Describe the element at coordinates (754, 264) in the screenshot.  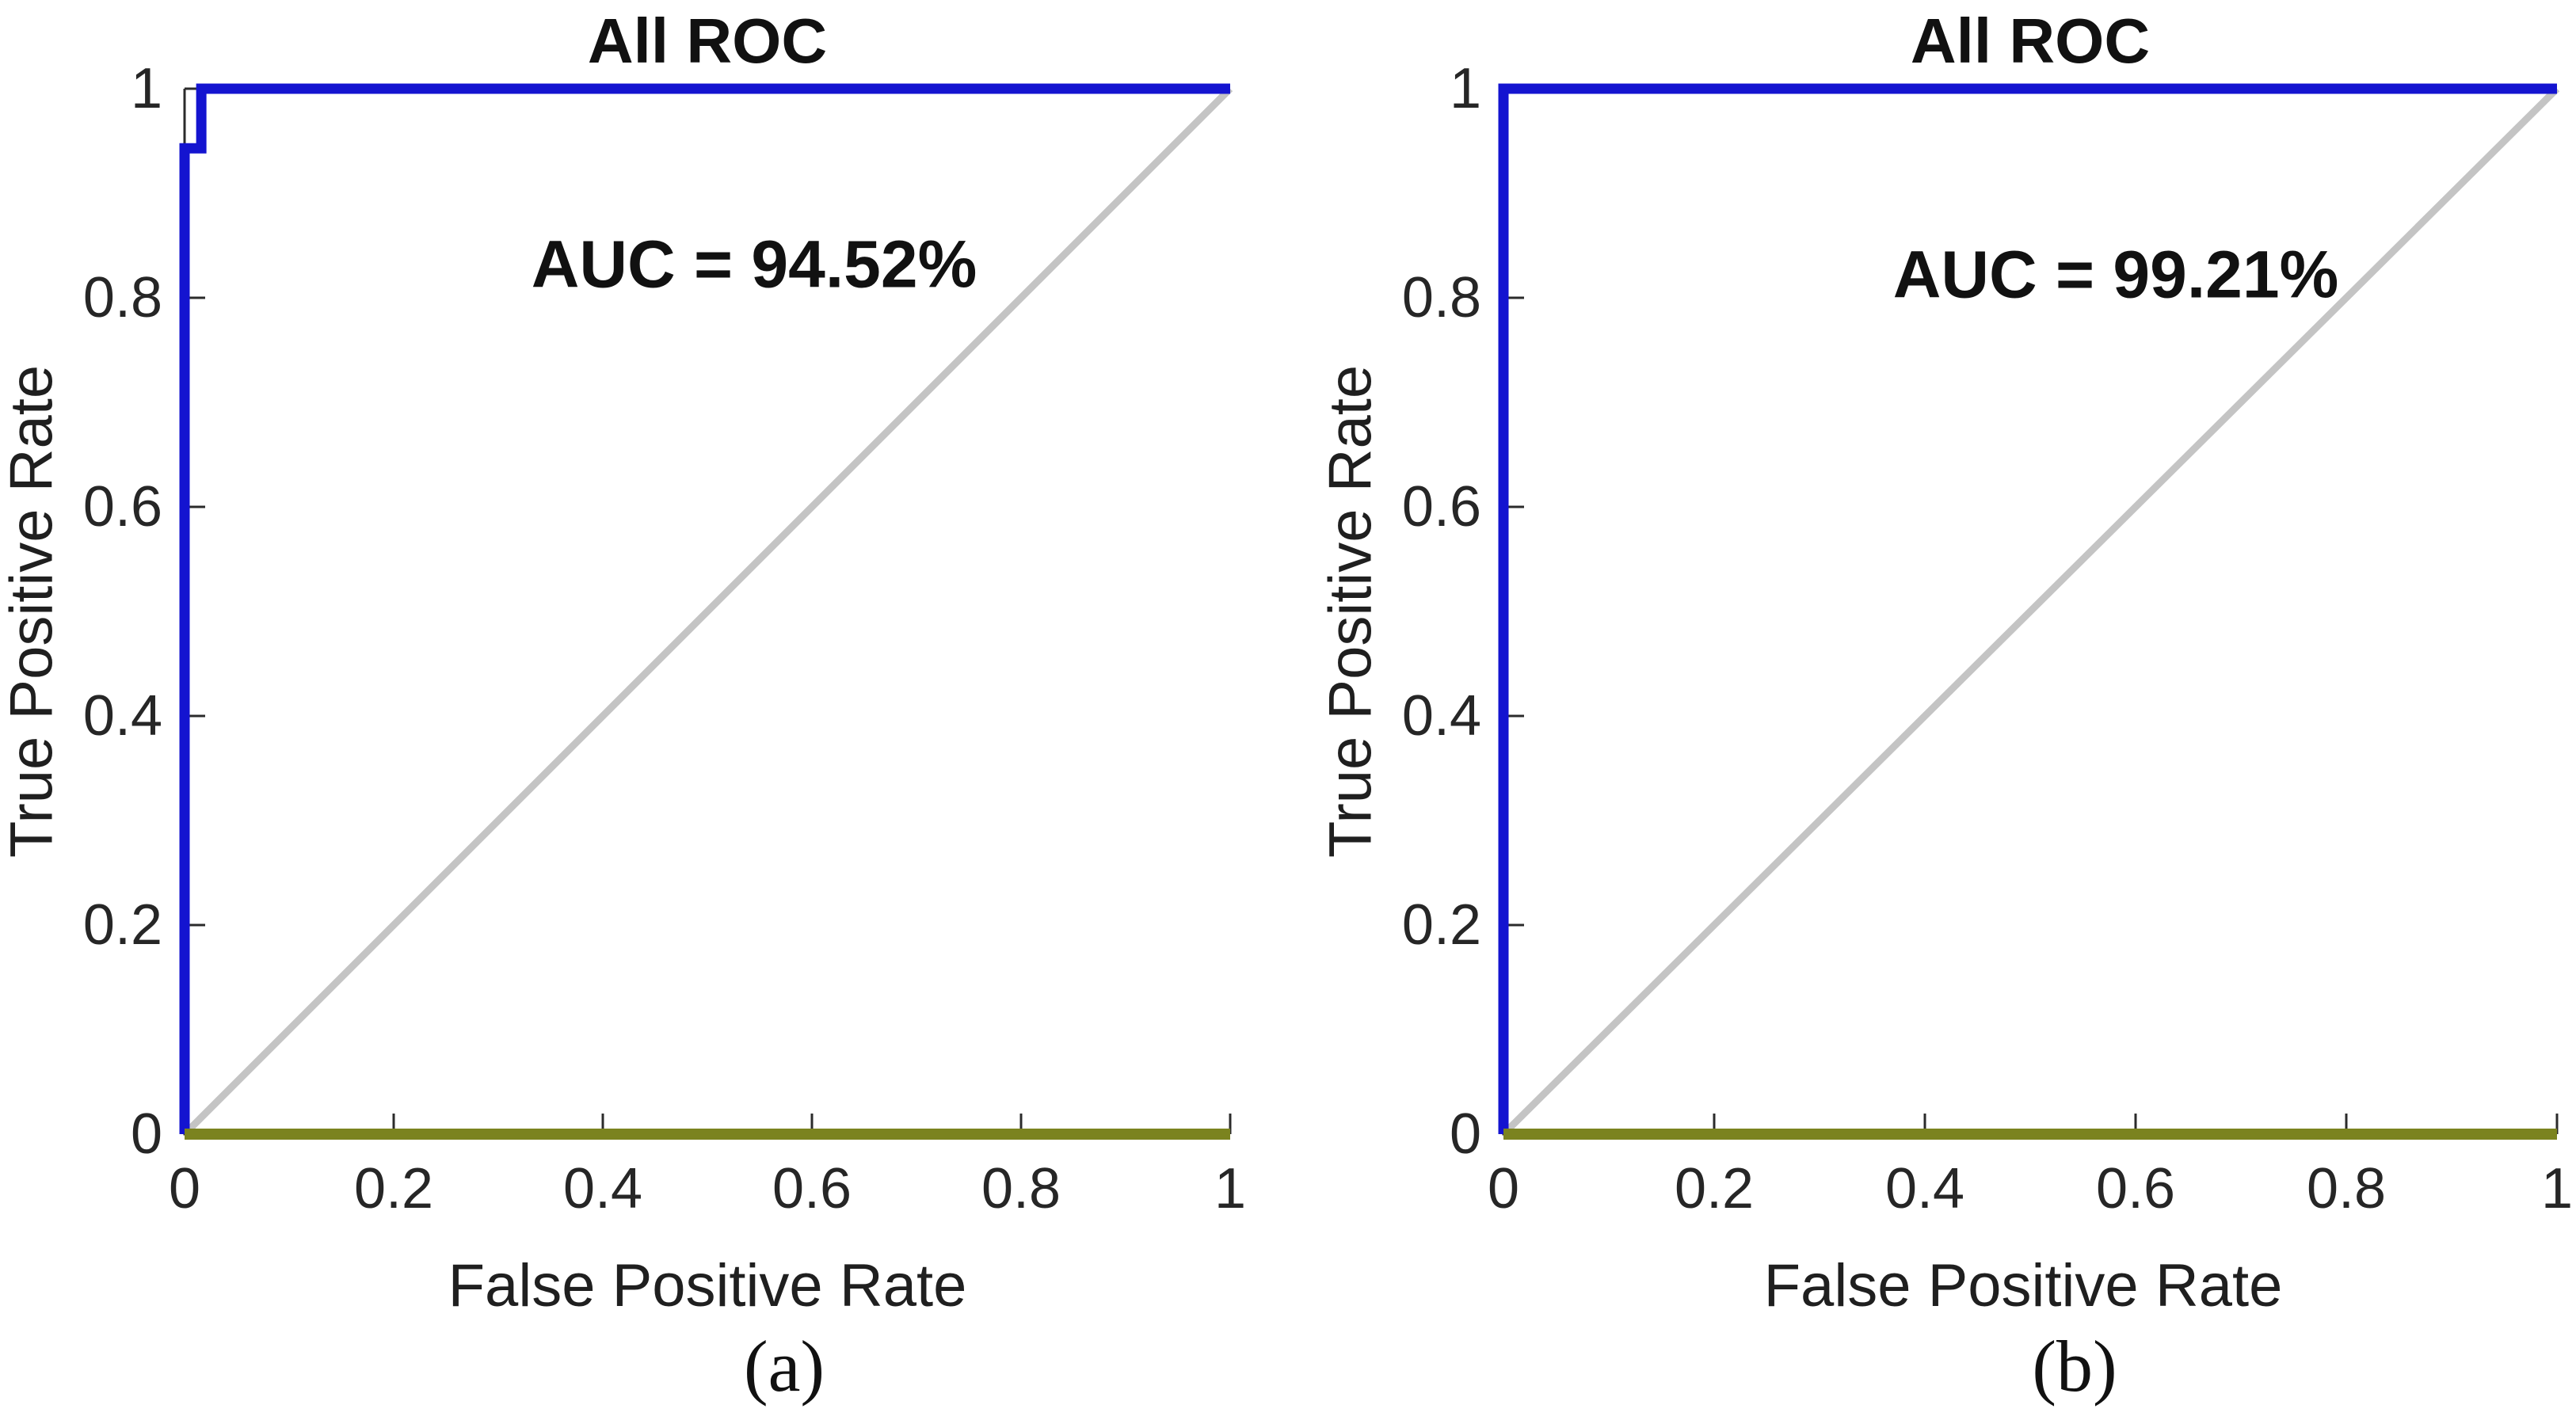
I see `plot-a-auc-annotation: AUC = 94.52%` at that location.